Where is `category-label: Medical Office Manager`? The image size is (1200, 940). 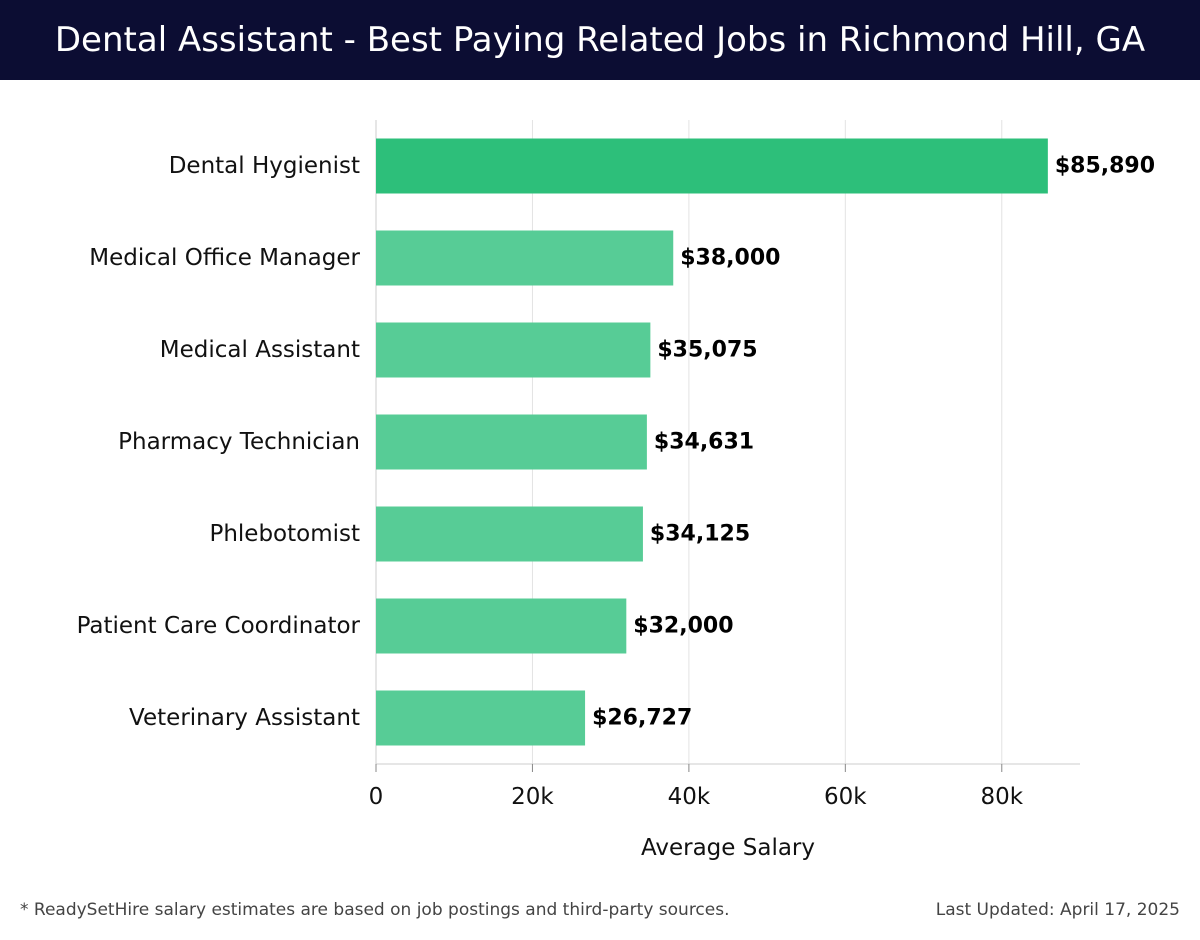
category-label: Medical Office Manager is located at coordinates (224, 258).